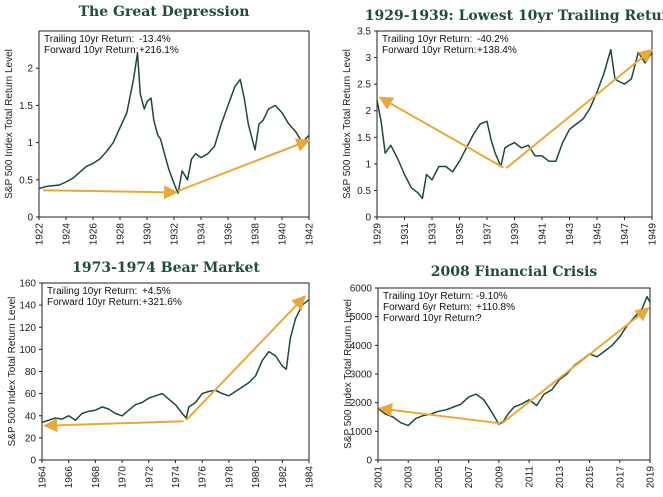 The image size is (663, 497). I want to click on annotation-value: -40.2%, so click(493, 39).